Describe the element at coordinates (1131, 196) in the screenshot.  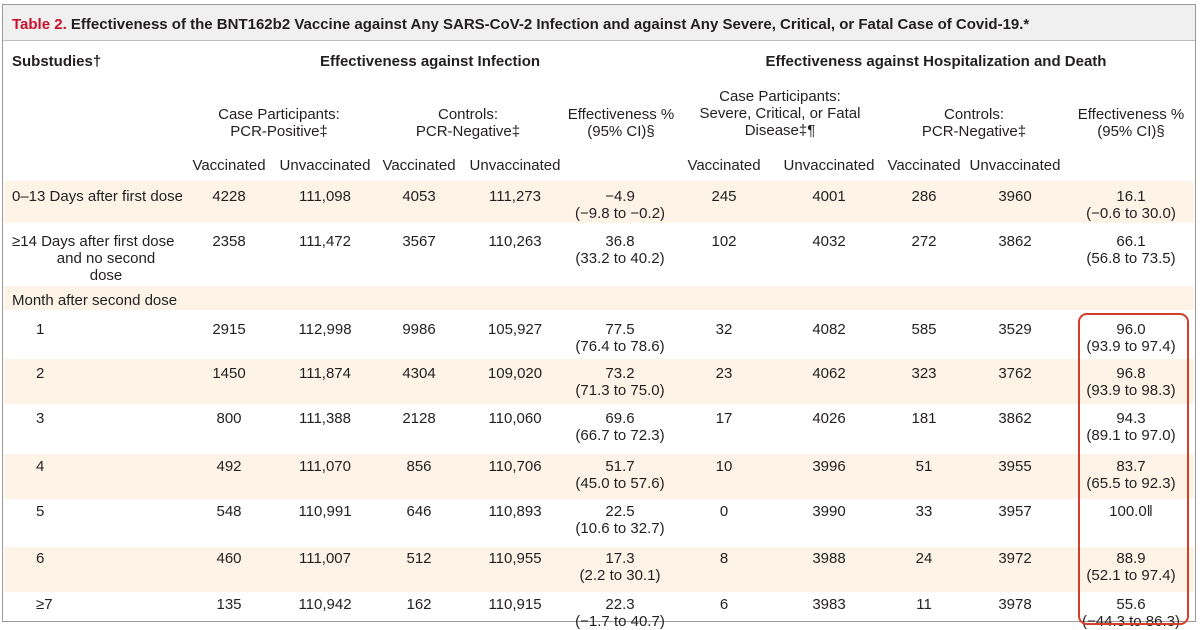
I see `effectiveness-value: 16.1` at that location.